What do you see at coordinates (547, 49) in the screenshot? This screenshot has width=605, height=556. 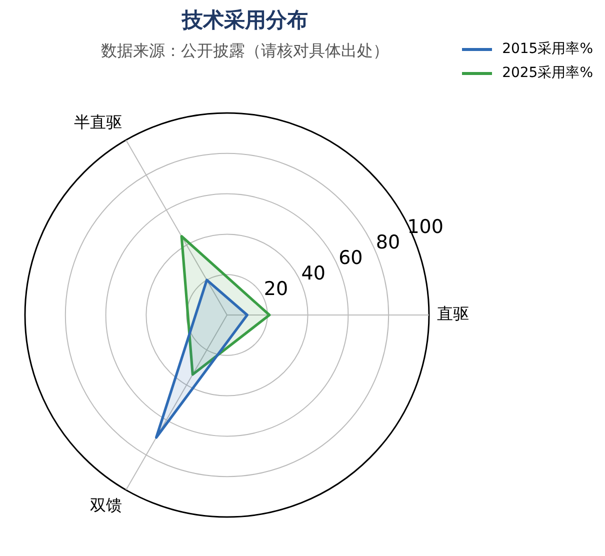 I see `legend-label: 2015采用率%` at bounding box center [547, 49].